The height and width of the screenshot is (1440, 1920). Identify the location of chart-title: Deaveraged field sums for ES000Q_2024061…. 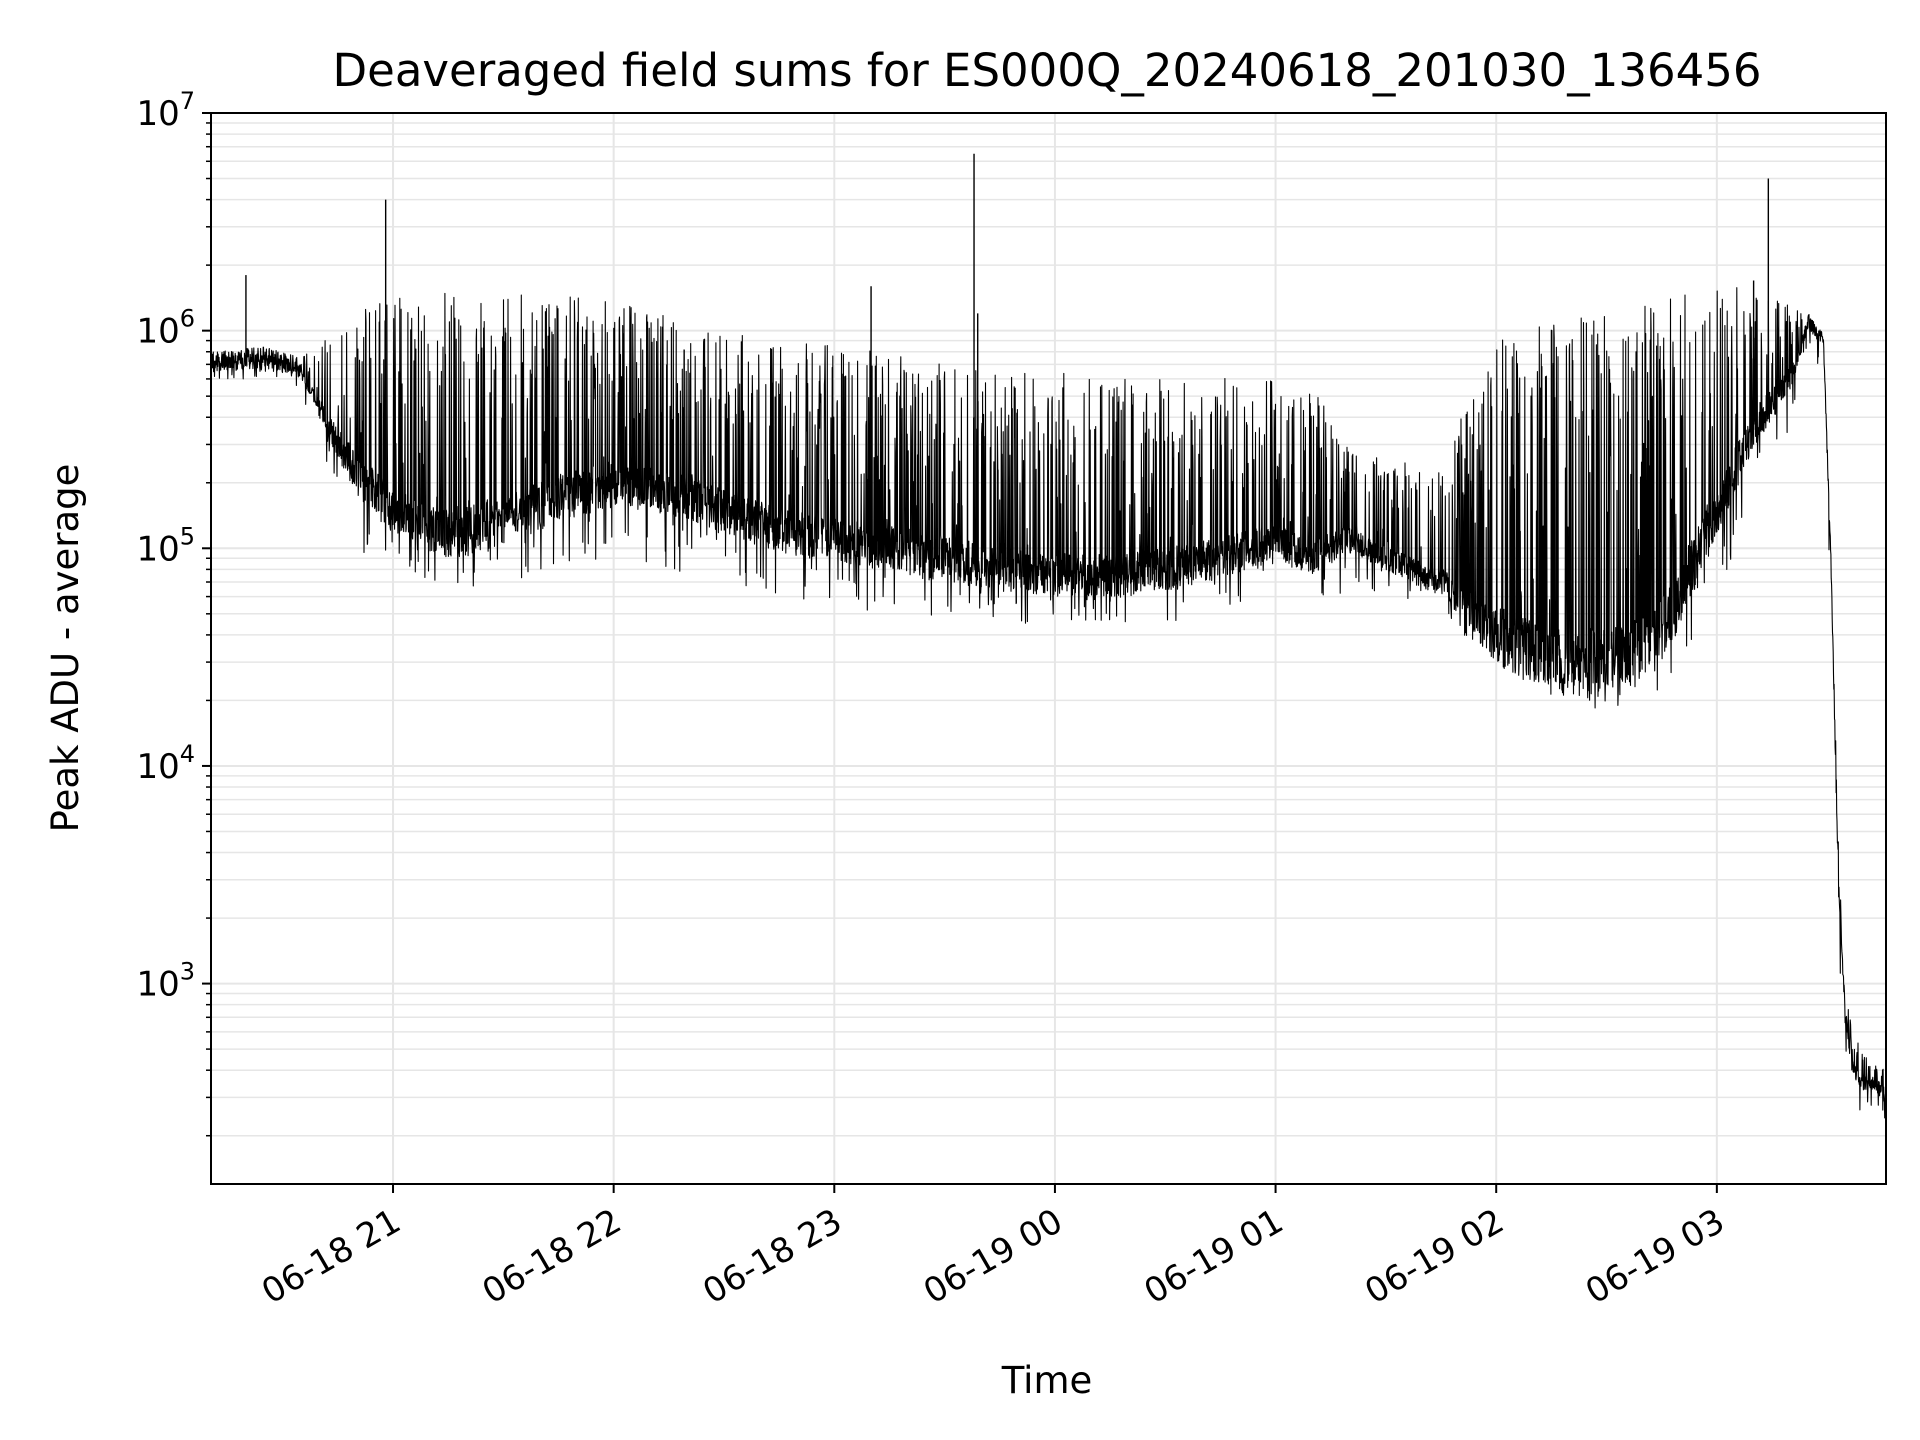
(1047, 70).